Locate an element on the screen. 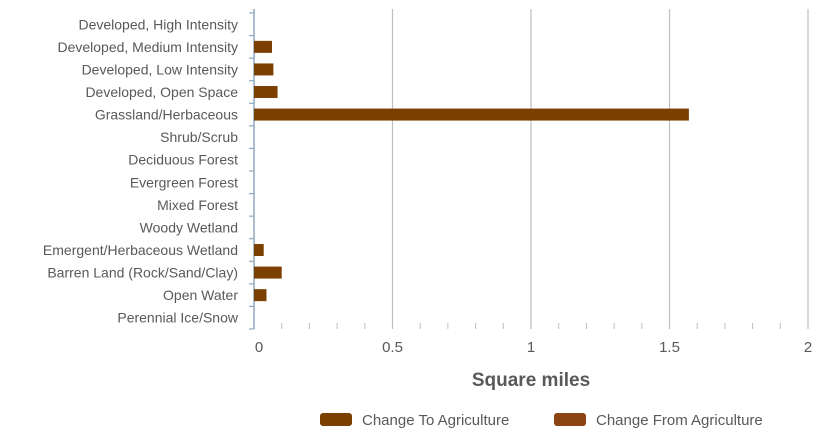 This screenshot has width=819, height=441. category-label: Woody Wetland is located at coordinates (189, 227).